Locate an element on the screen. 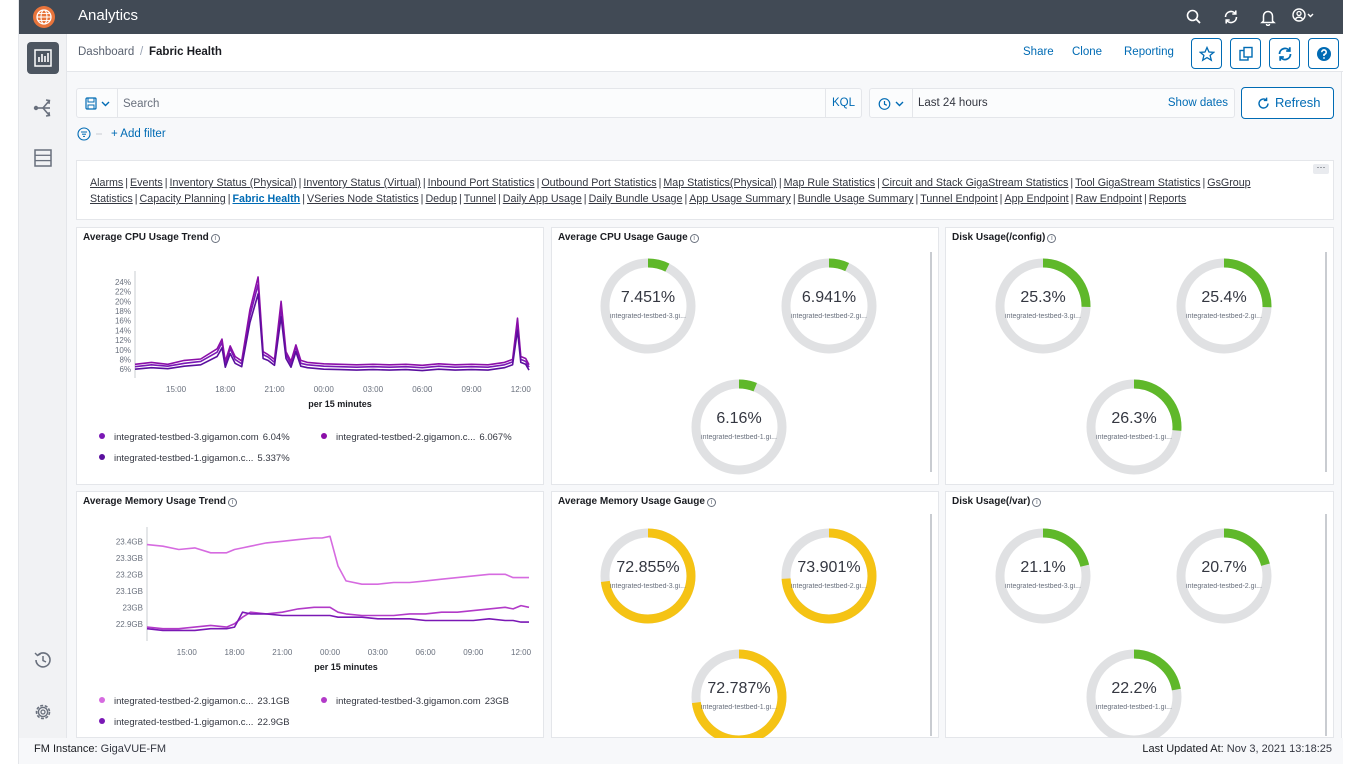 This screenshot has height=780, width=1360. panel-menu-icon: ··· is located at coordinates (1321, 168).